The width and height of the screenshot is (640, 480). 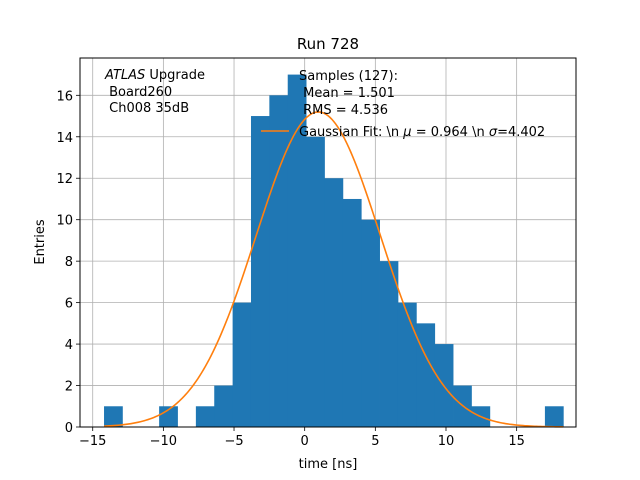 What do you see at coordinates (348, 76) in the screenshot?
I see `legend-stats-title: Samples (127):` at bounding box center [348, 76].